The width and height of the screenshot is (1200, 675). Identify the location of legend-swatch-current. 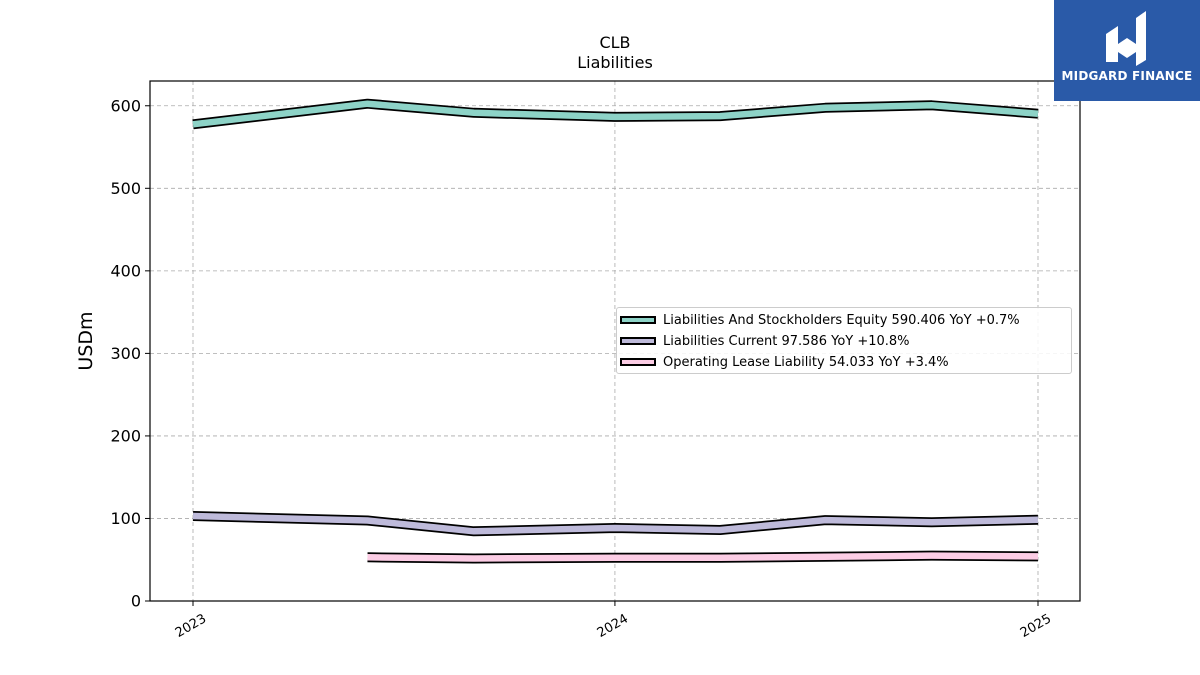
(638, 341).